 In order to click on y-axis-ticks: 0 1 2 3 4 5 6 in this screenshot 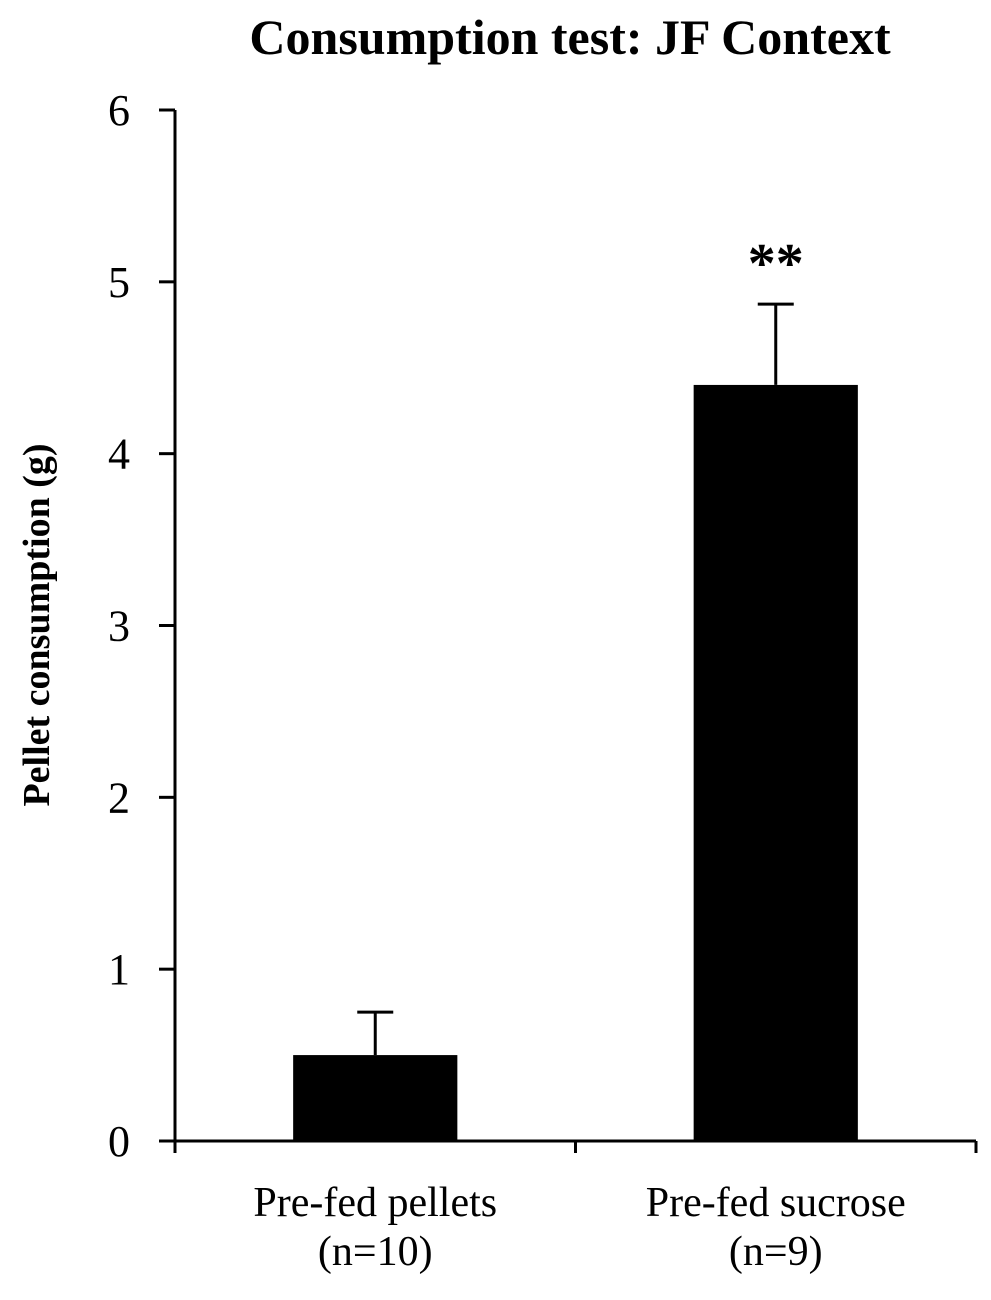, I will do `click(141, 626)`.